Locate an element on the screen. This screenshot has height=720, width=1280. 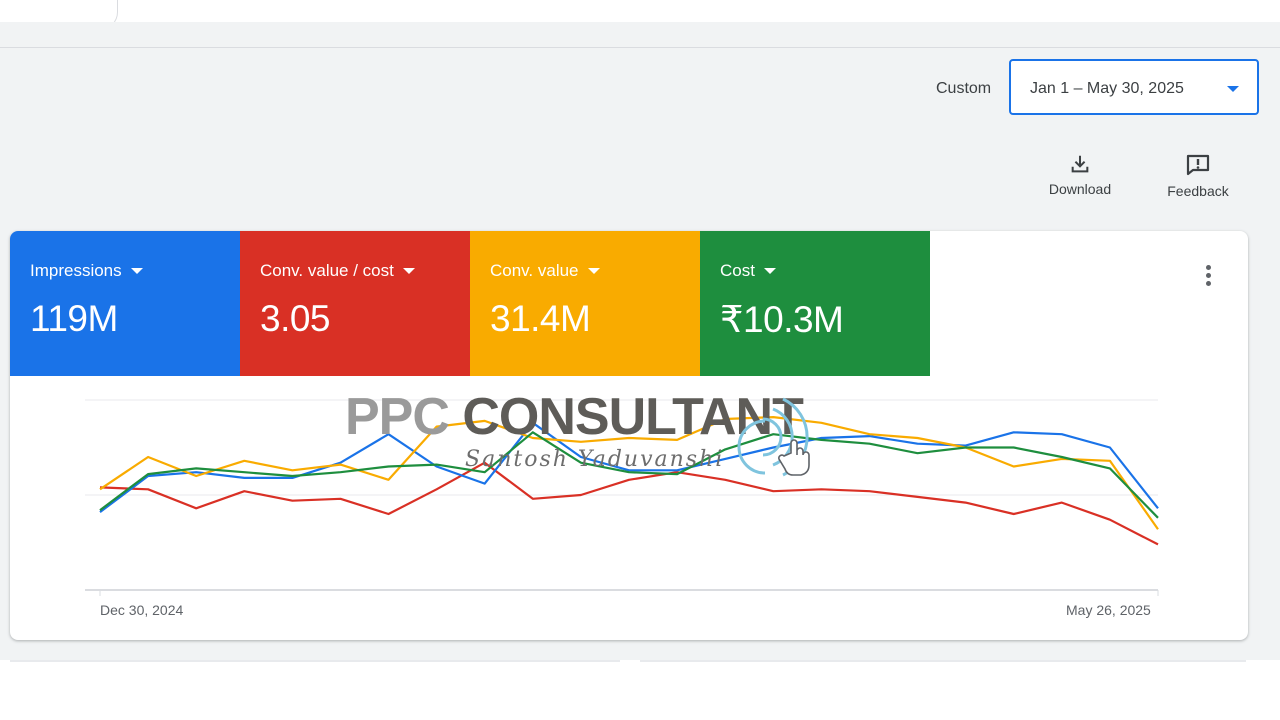
metric-value: 3.05 is located at coordinates (295, 318).